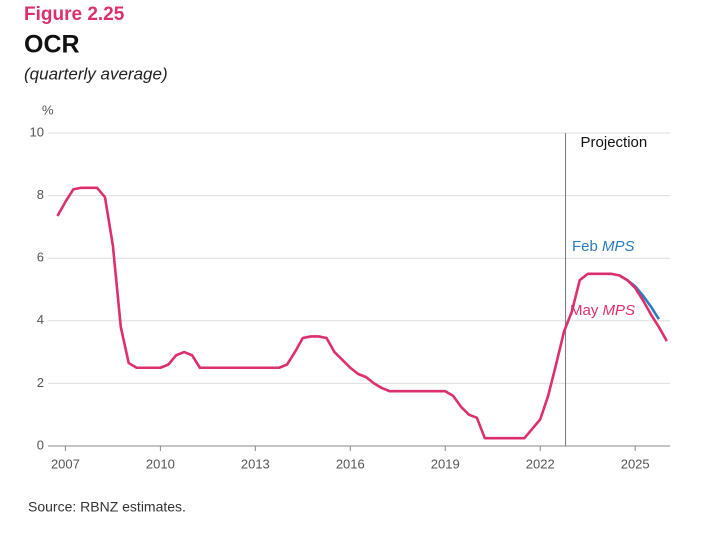  What do you see at coordinates (602, 310) in the screenshot?
I see `legend-label: May MPS` at bounding box center [602, 310].